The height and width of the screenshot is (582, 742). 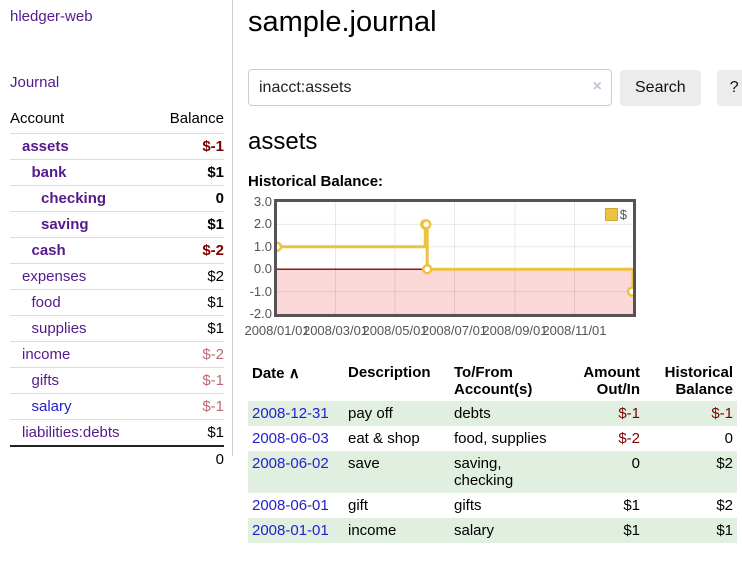 I want to click on account-row: checking 0, so click(x=117, y=198).